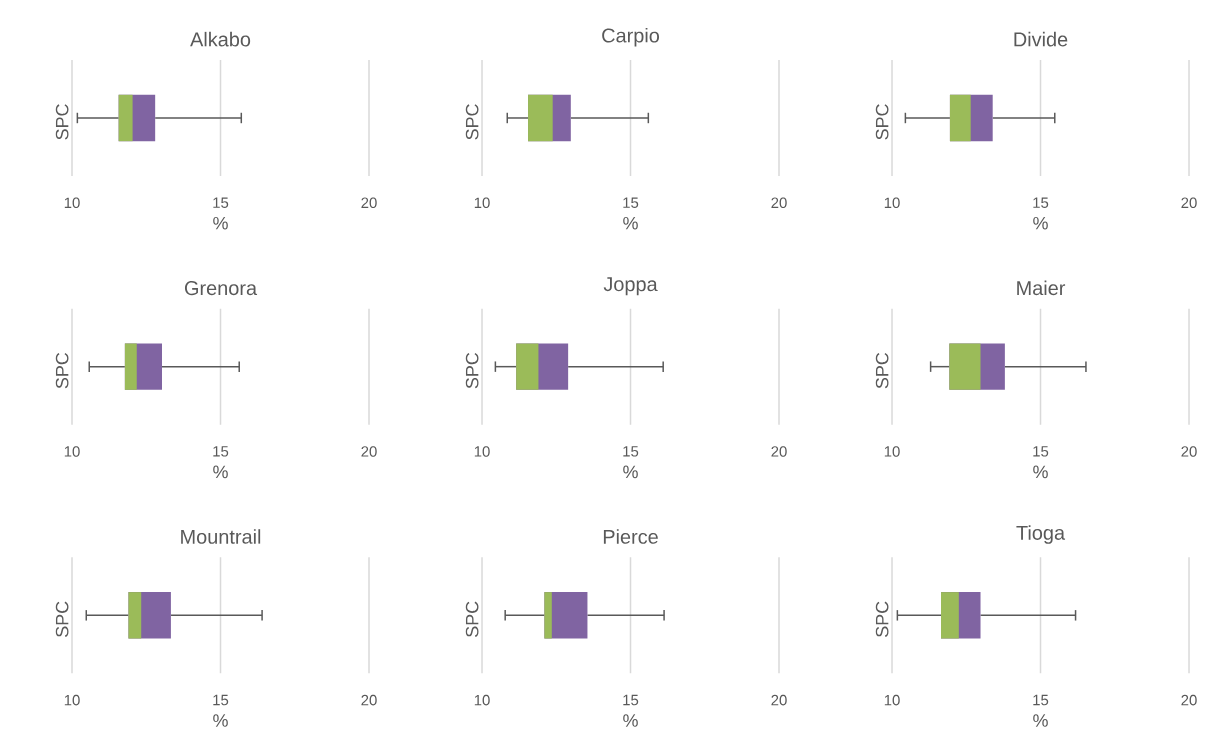  Describe the element at coordinates (631, 37) in the screenshot. I see `chart-title: Carpio` at that location.